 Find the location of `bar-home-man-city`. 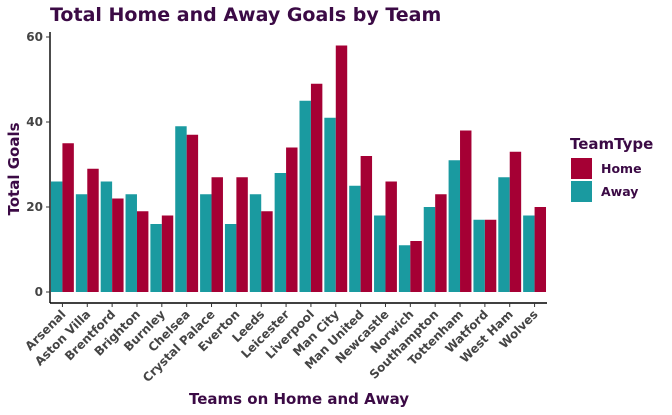

bar-home-man-city is located at coordinates (341, 168).